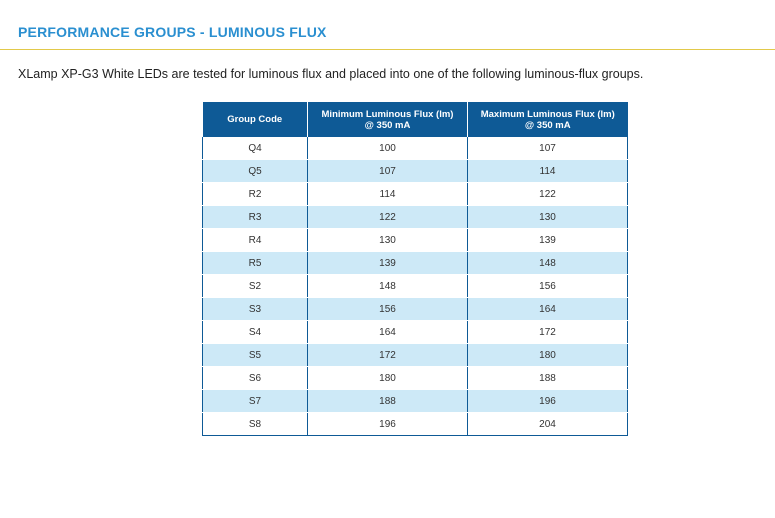 The image size is (775, 518). I want to click on table-row: Q5 107 114, so click(415, 171).